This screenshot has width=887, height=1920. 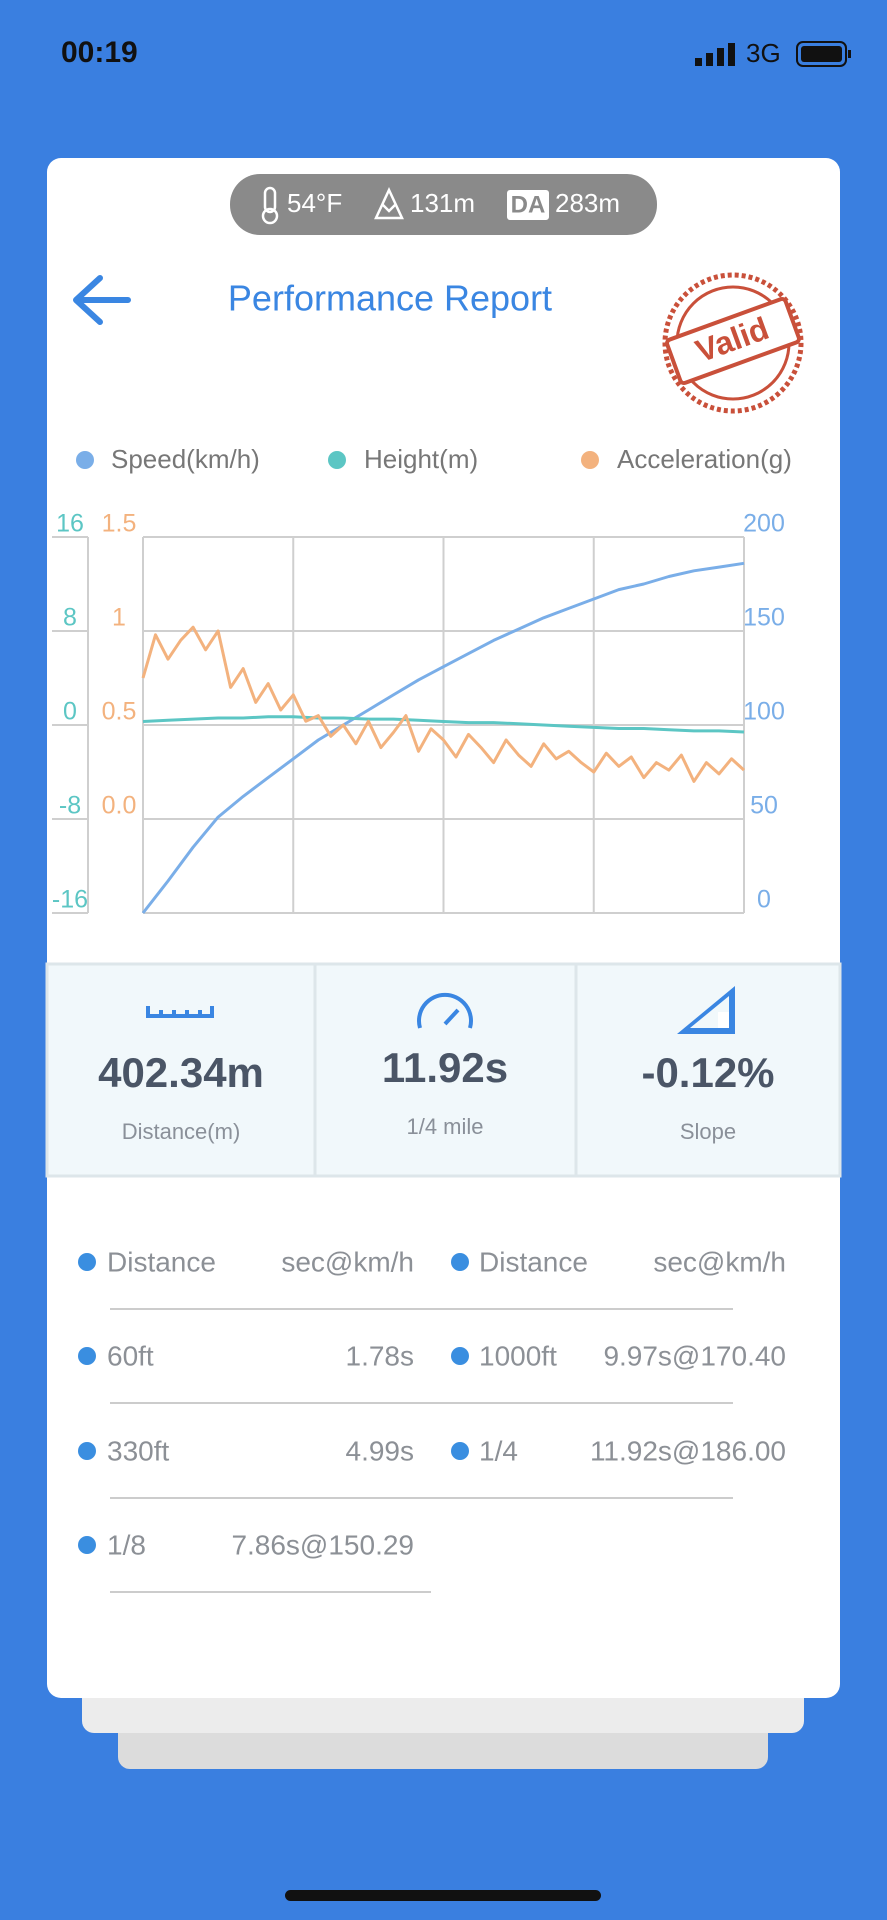 I want to click on y3-tick-label: 0.5, so click(x=119, y=712).